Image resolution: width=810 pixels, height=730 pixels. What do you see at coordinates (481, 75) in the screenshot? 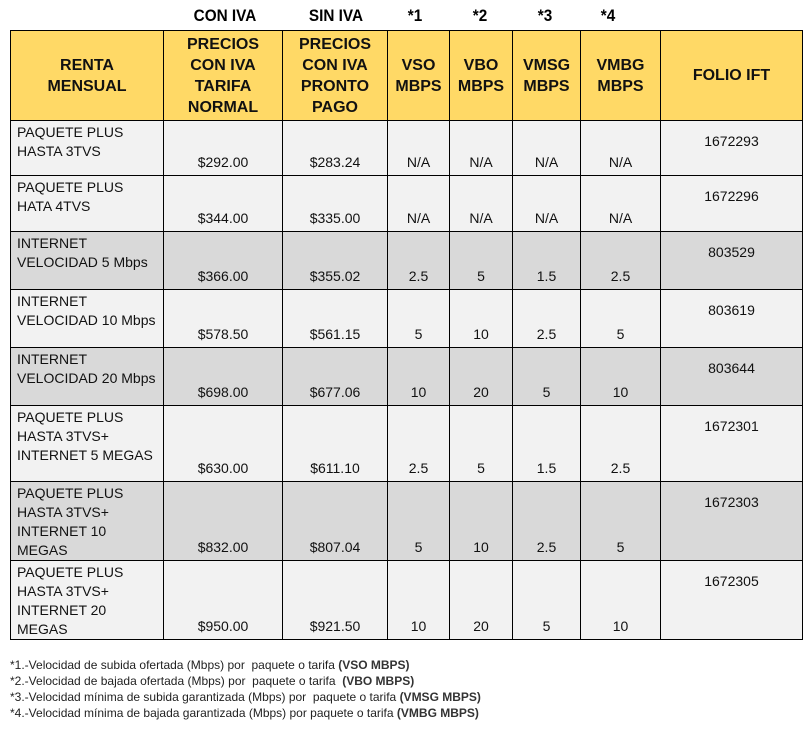
I see `header-vbo: VBO MBPS` at bounding box center [481, 75].